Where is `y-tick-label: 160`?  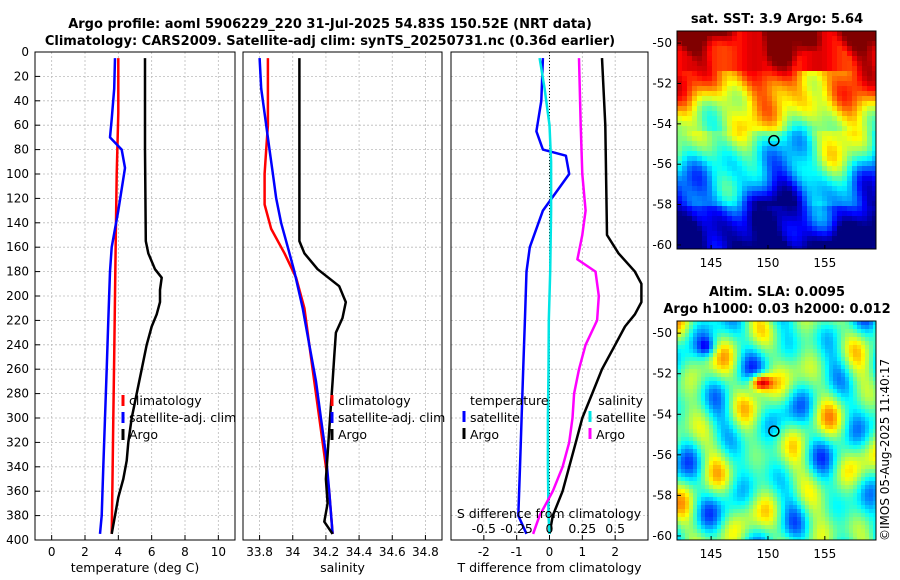
y-tick-label: 160 is located at coordinates (17, 247).